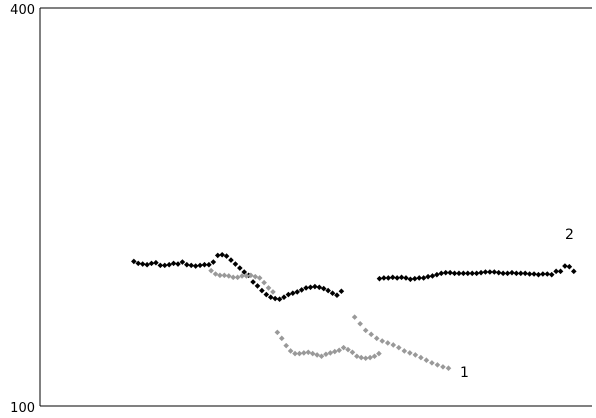 The image size is (596, 418). Describe the element at coordinates (464, 373) in the screenshot. I see `series-1-label: 1` at that location.